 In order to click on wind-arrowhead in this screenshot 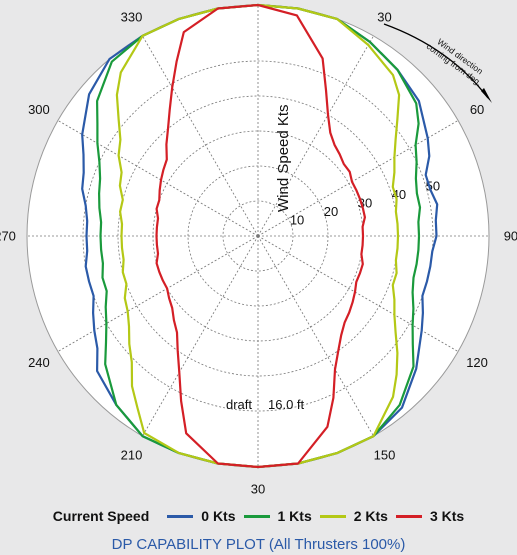, I will do `click(486, 95)`.